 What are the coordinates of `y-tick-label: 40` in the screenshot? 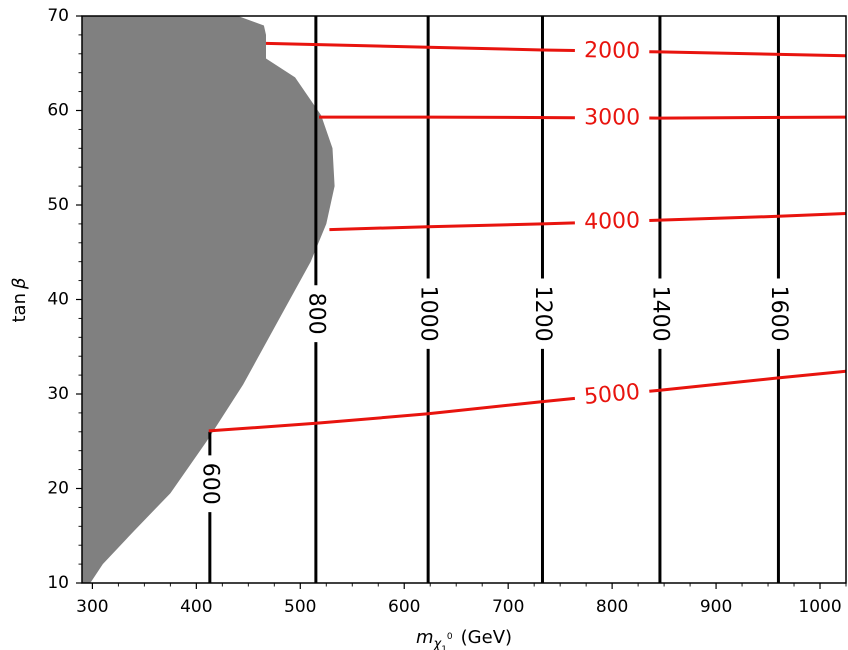 It's located at (58, 300).